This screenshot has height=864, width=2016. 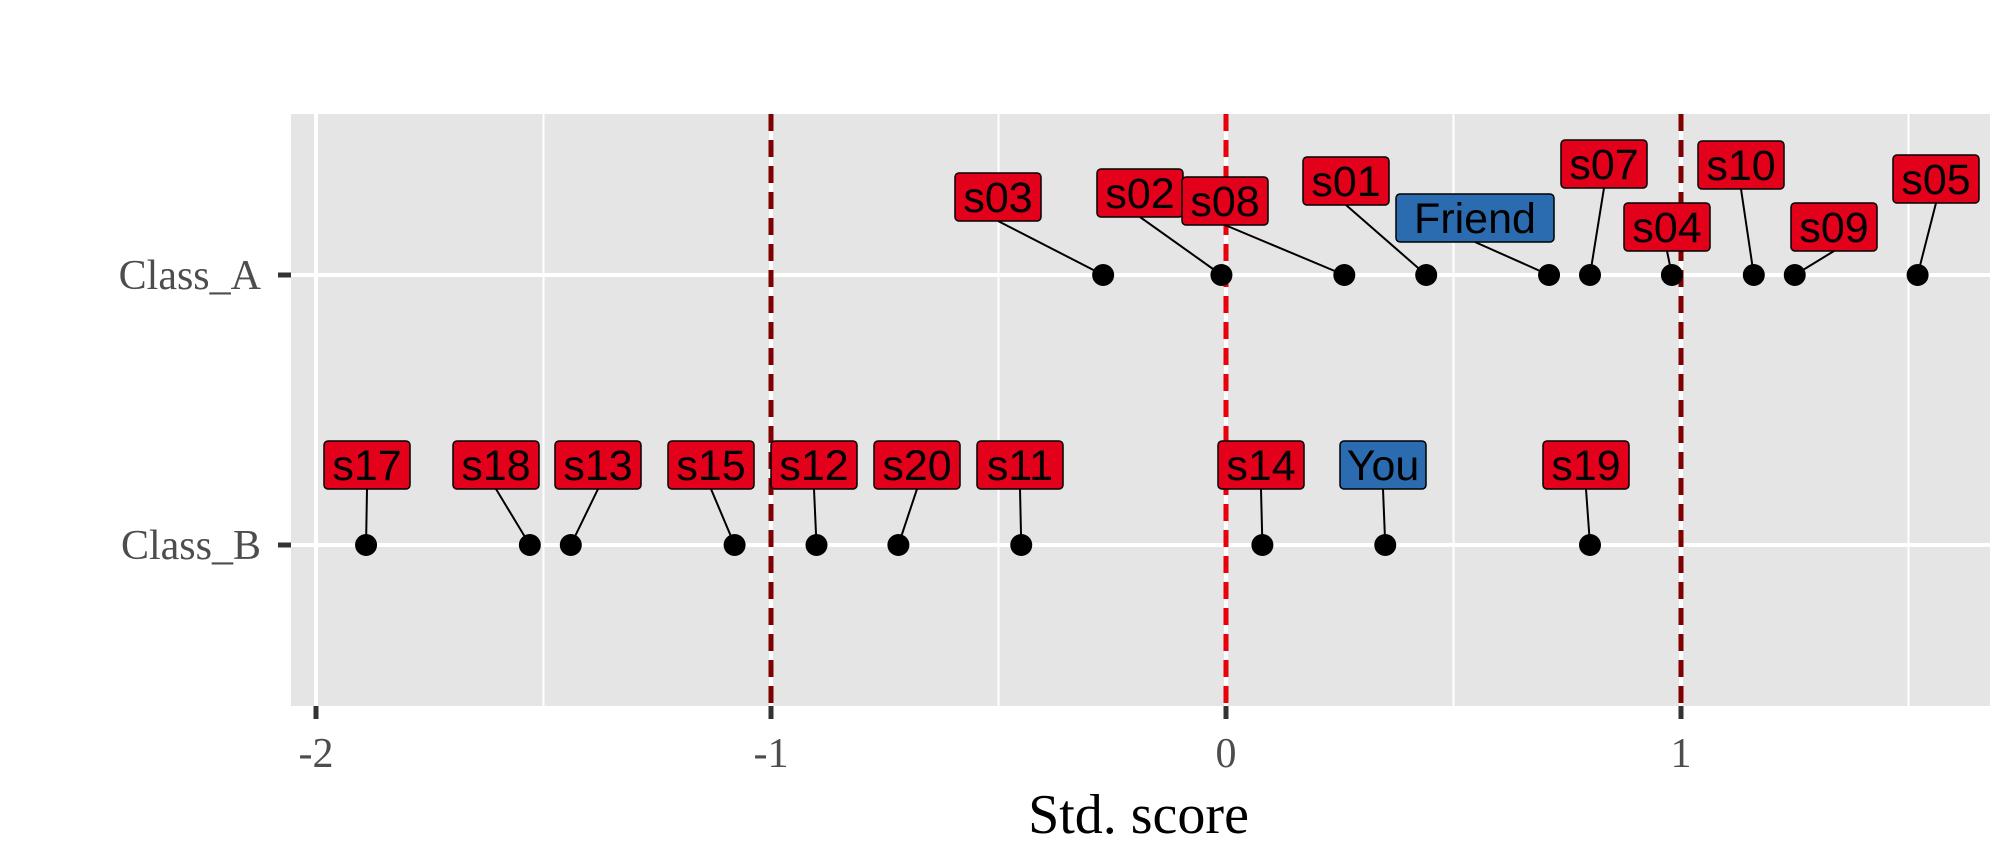 I want to click on point-label-text: Friend, so click(x=1475, y=219).